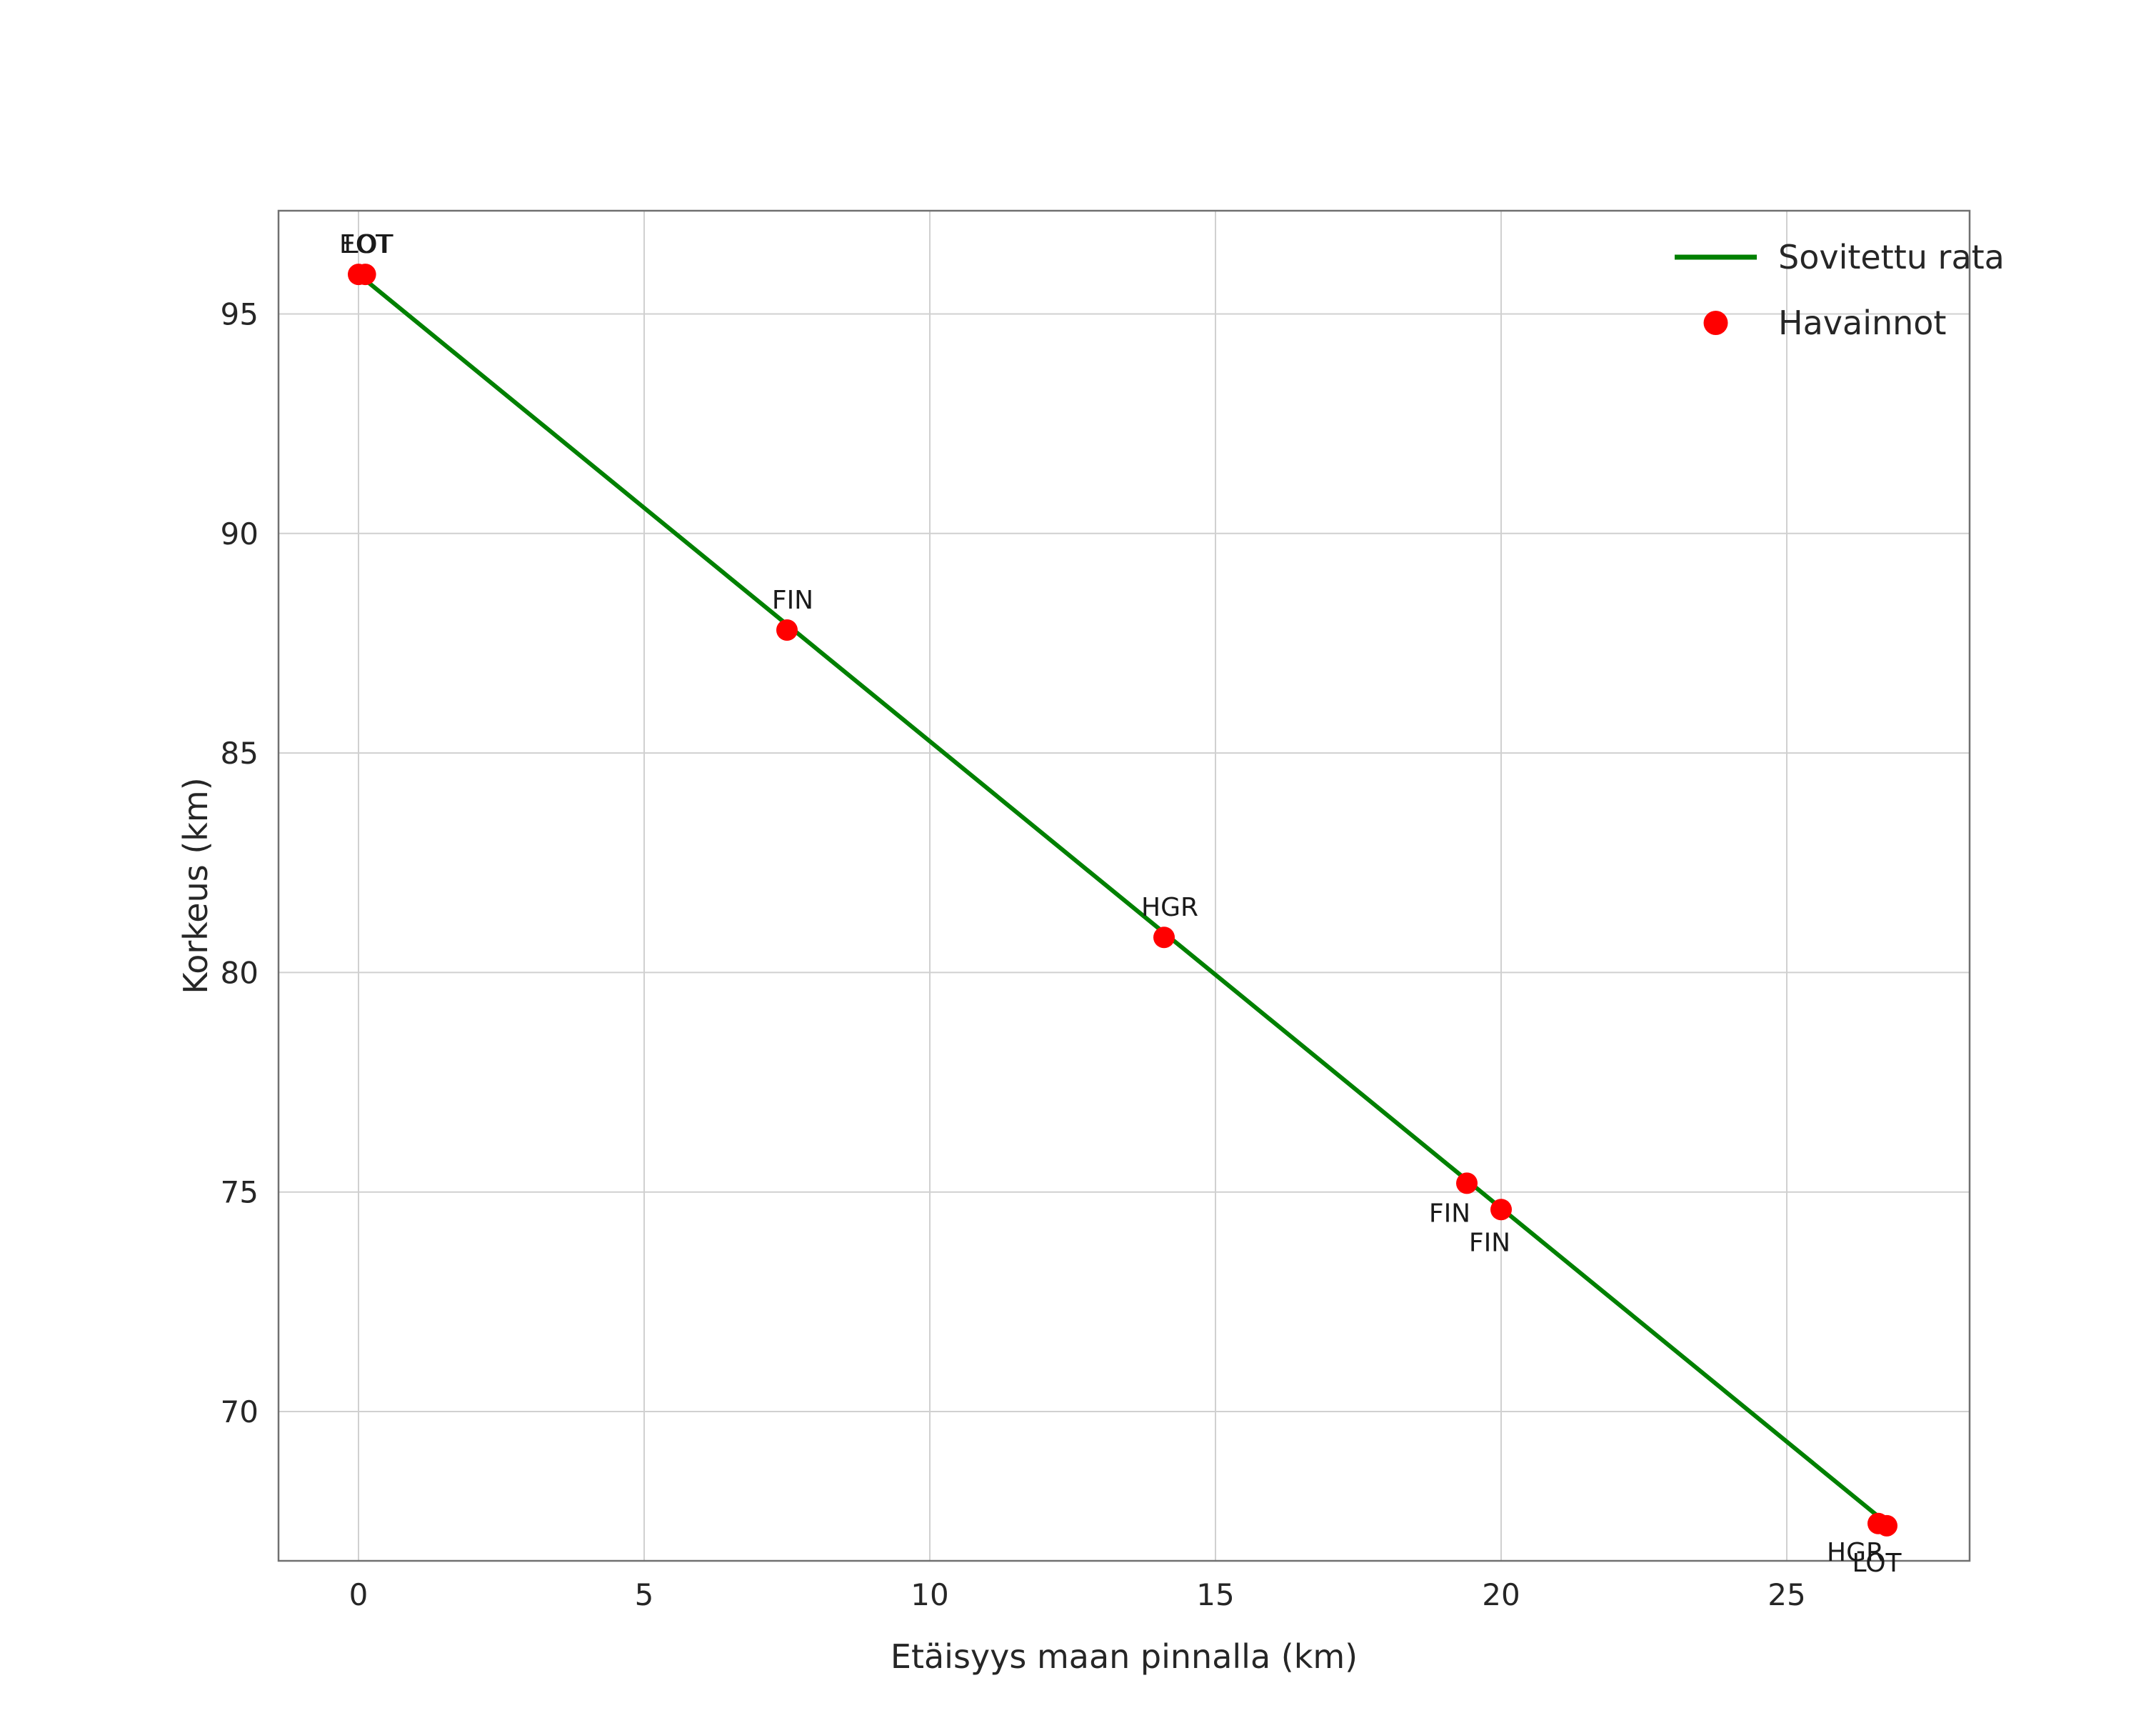  Describe the element at coordinates (196, 885) in the screenshot. I see `y-axis-label: Korkeus (km)` at that location.